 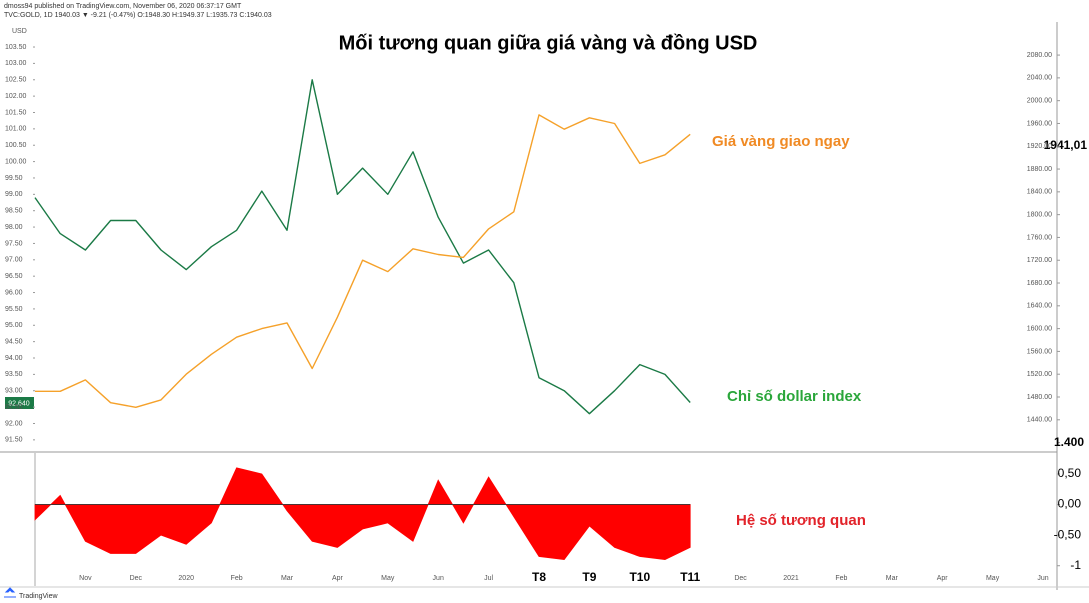 I want to click on y-tick-label: -1, so click(x=1075, y=565).